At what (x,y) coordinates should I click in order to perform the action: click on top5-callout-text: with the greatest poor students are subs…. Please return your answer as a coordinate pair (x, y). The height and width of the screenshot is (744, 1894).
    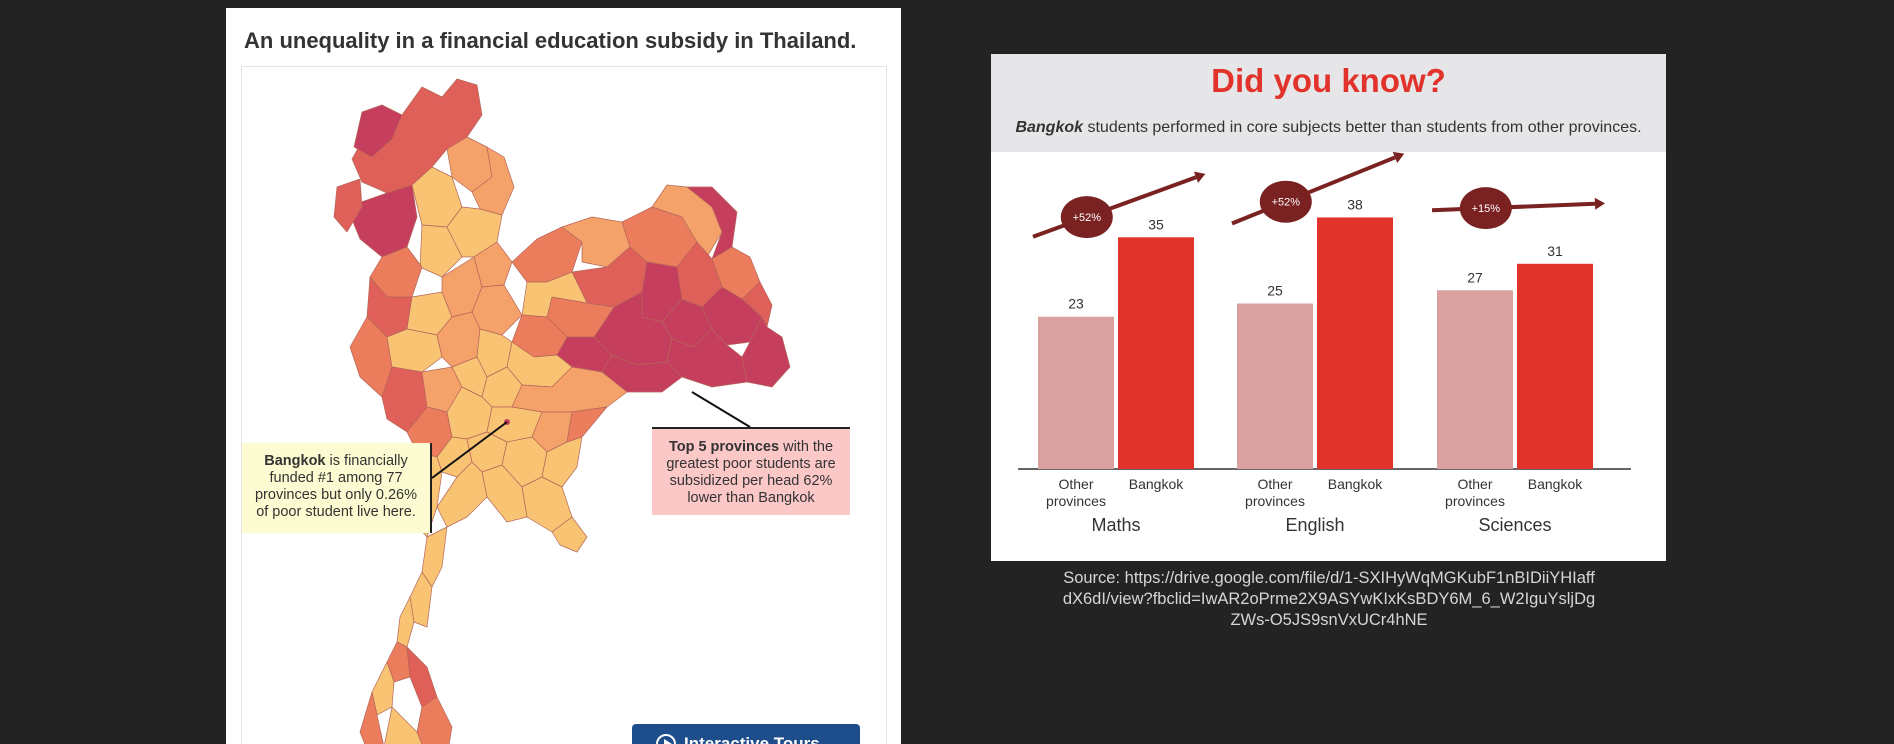
    Looking at the image, I should click on (751, 472).